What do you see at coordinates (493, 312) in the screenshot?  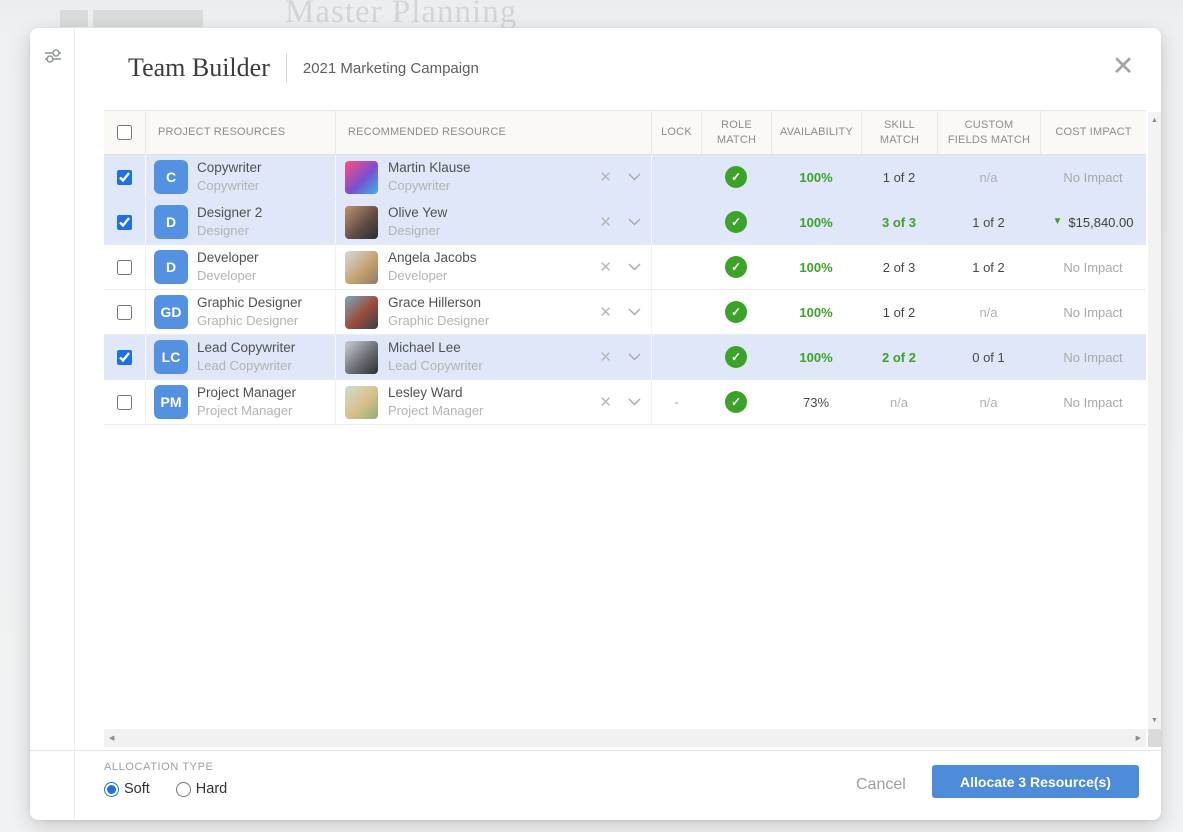 I see `recommended-resource-cell: Grace Hillerson Graphic Designer ✕` at bounding box center [493, 312].